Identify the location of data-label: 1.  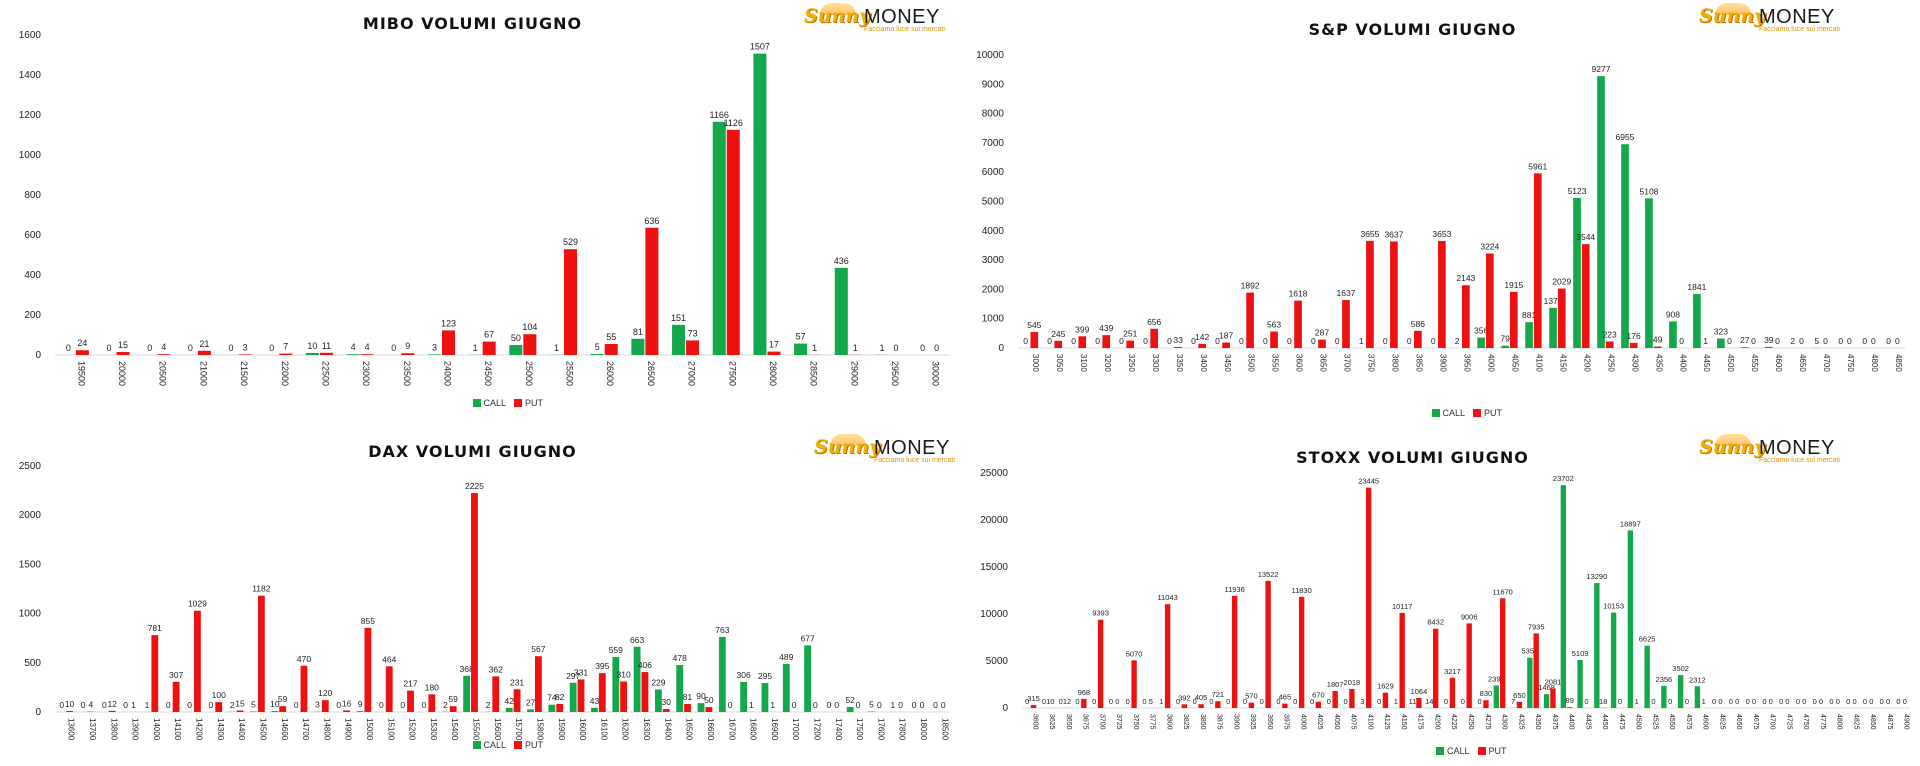
(556, 348).